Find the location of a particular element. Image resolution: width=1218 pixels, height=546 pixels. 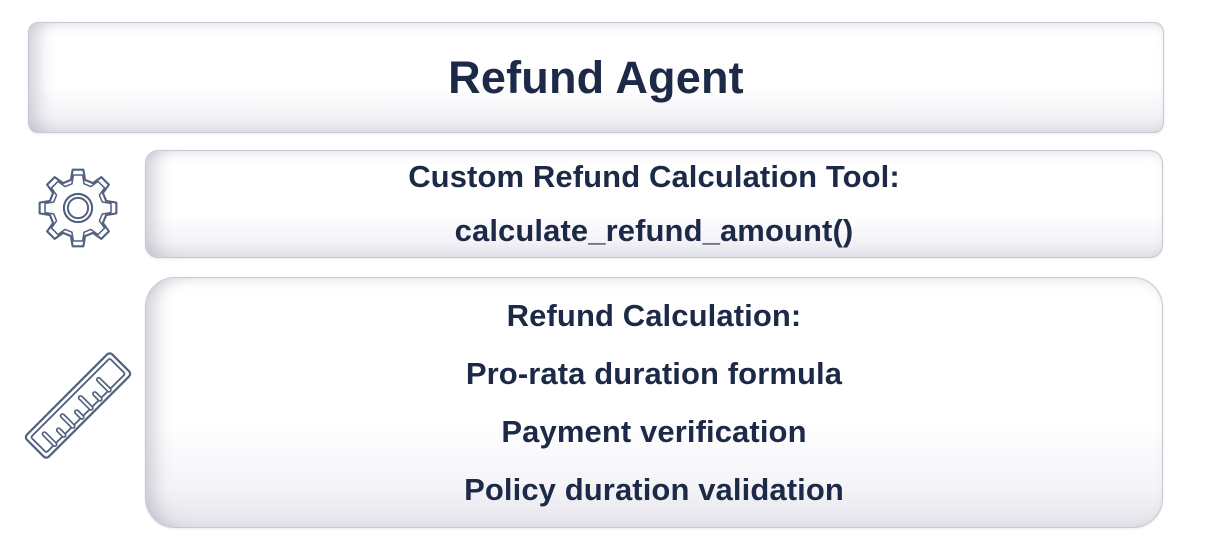

tool-box-line: Custom Refund Calculation Tool: is located at coordinates (654, 176).